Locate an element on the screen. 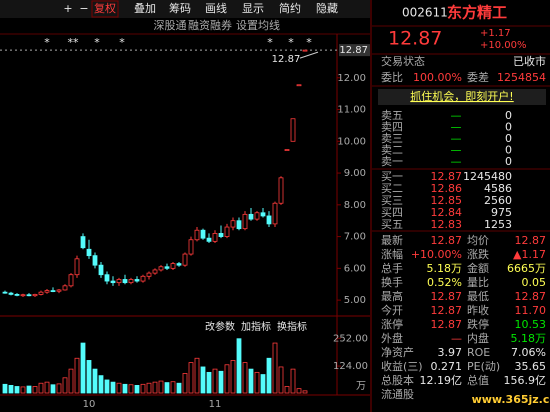 The image size is (550, 412). order-volume: 2560 is located at coordinates (498, 200).